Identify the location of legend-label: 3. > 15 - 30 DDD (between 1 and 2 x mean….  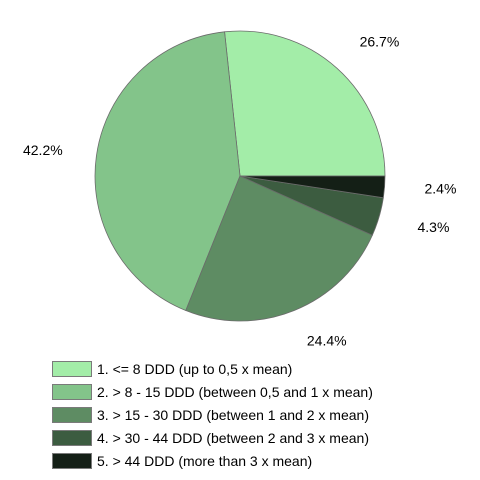
(233, 415).